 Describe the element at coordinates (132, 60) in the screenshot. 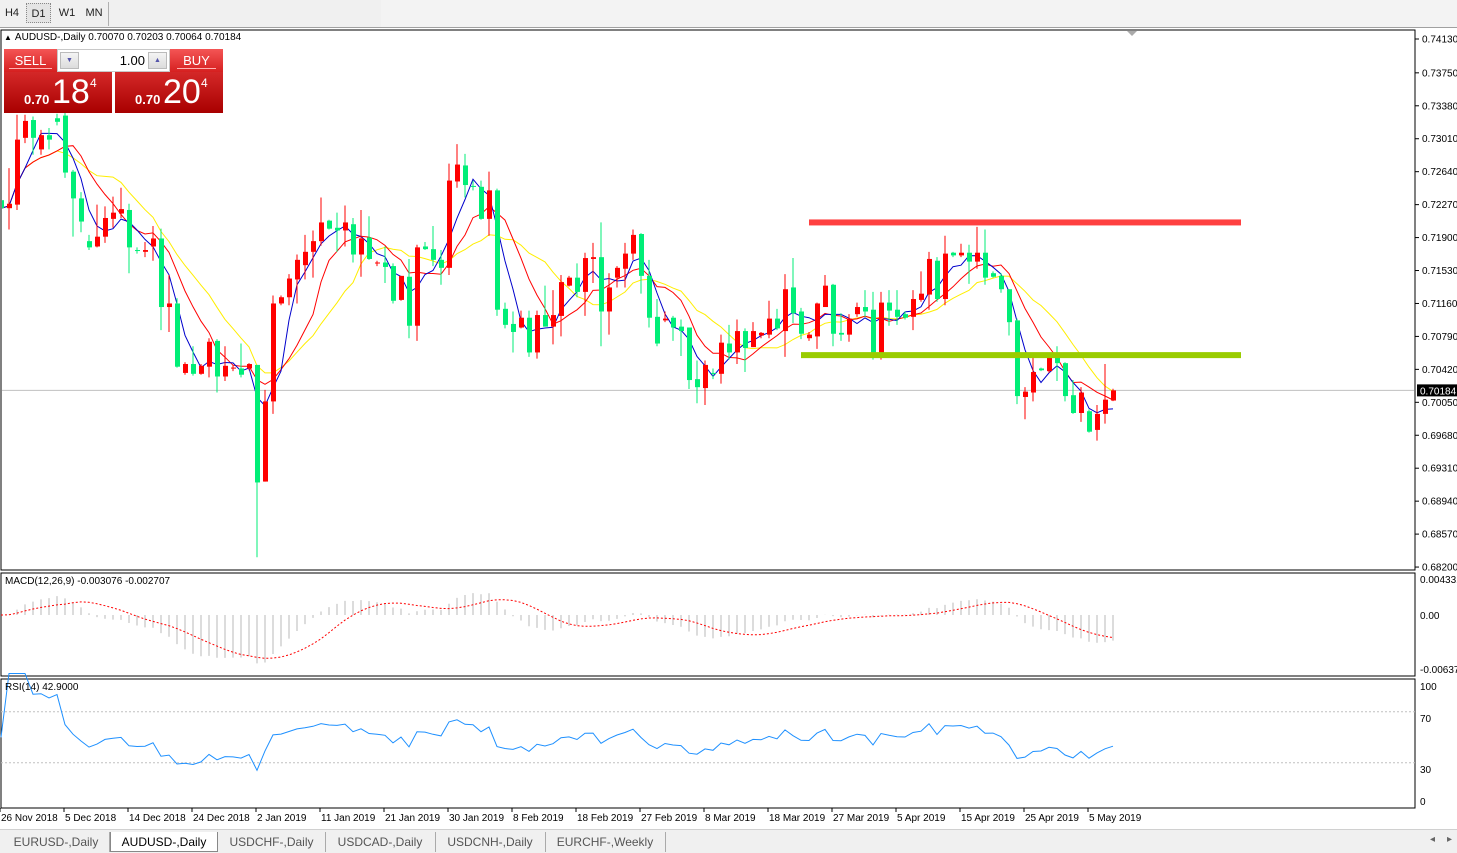

I see `lot-size-value: 1.00` at that location.